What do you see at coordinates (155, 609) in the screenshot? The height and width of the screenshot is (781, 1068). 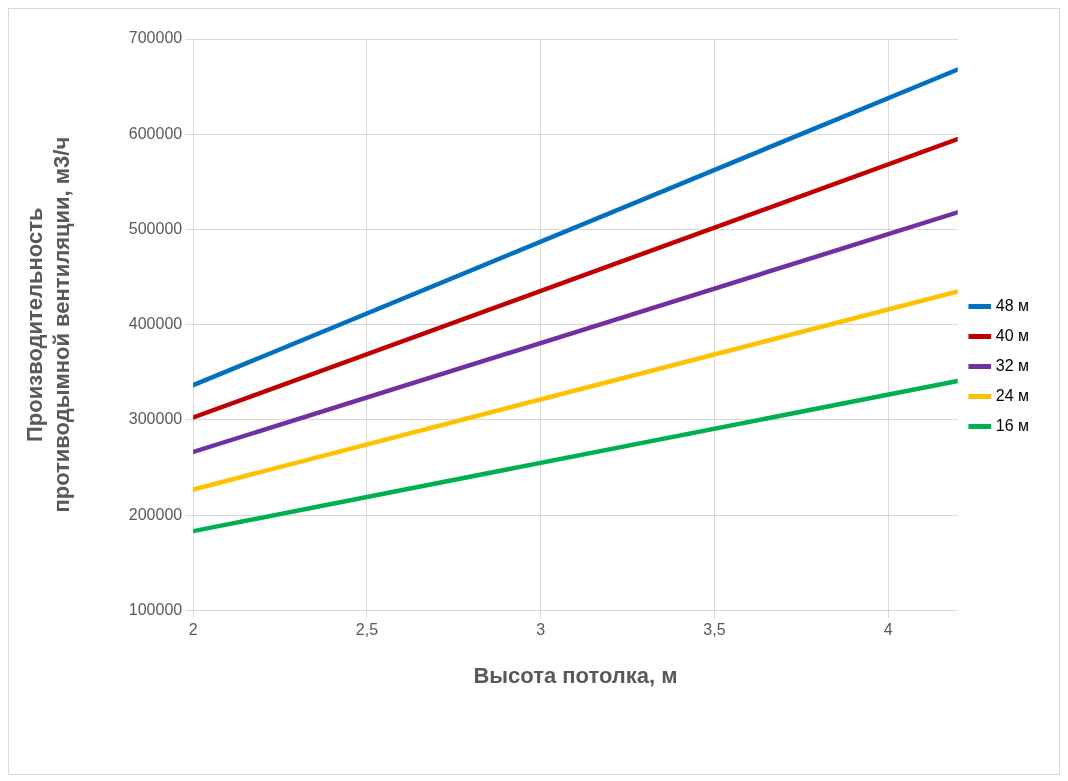 I see `y-tick-label: 100000` at bounding box center [155, 609].